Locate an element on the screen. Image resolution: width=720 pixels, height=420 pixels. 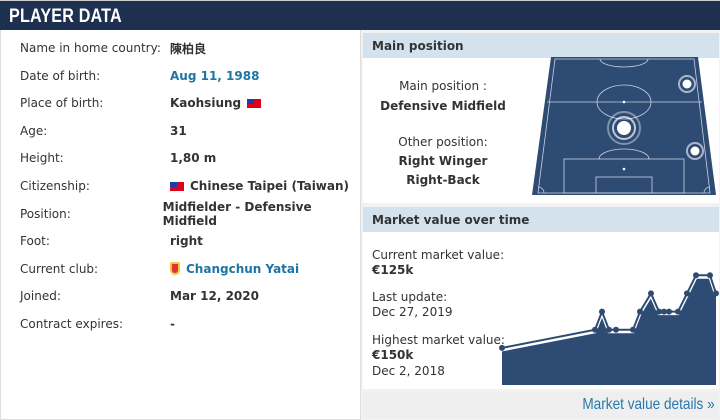
info-label: Current club: is located at coordinates (59, 268).